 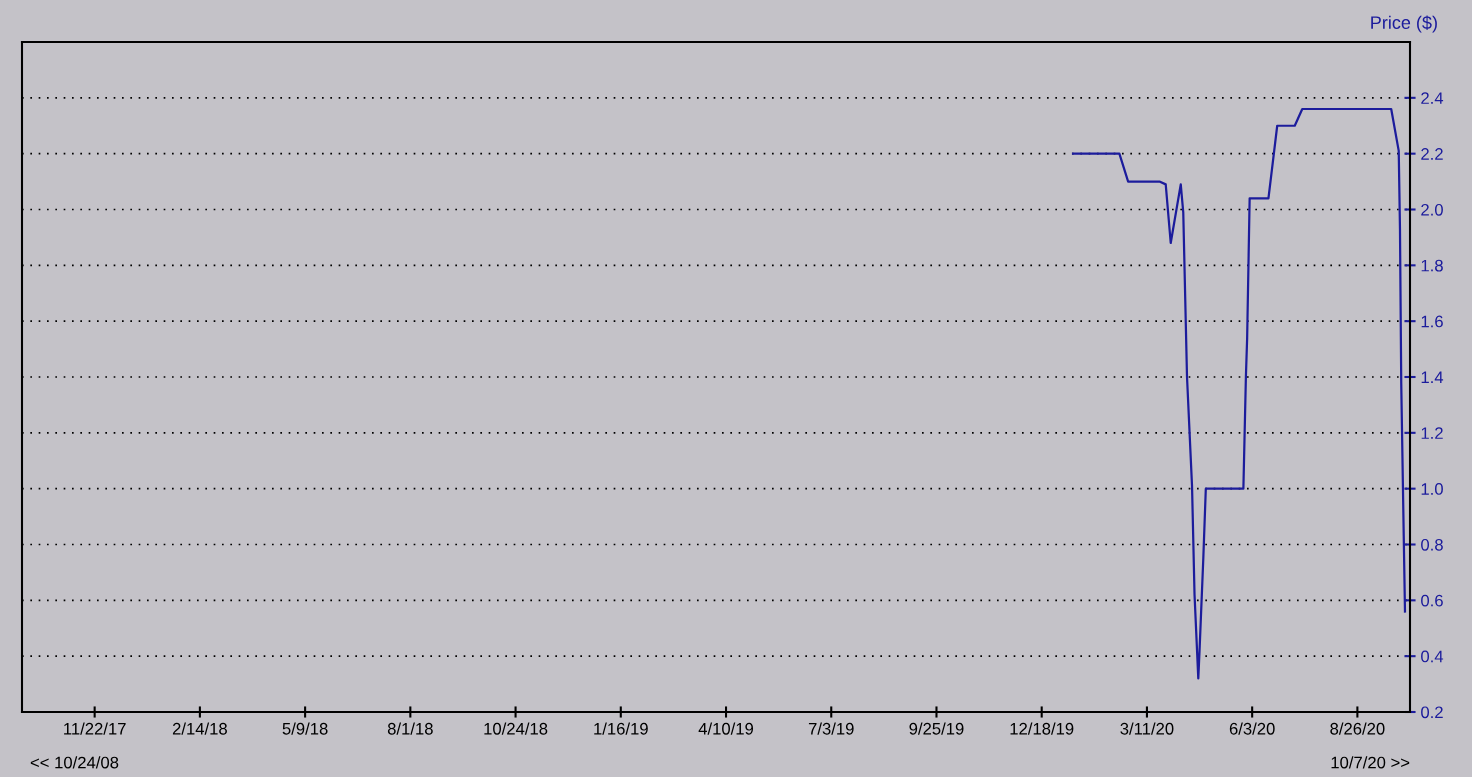 I want to click on y-tick-label: 0.8, so click(x=1432, y=544).